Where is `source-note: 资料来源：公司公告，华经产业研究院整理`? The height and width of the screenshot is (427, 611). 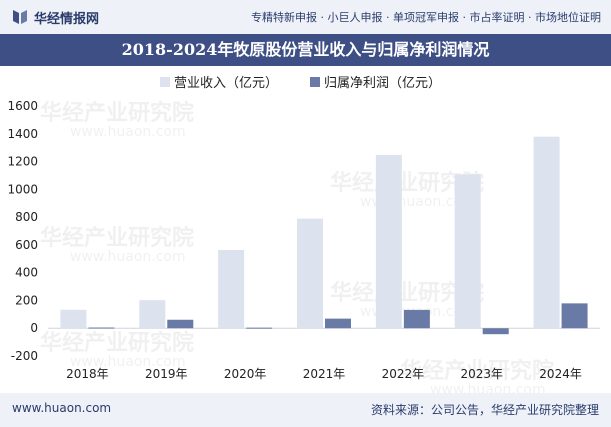
source-note: 资料来源：公司公告，华经产业研究院整理 is located at coordinates (484, 410).